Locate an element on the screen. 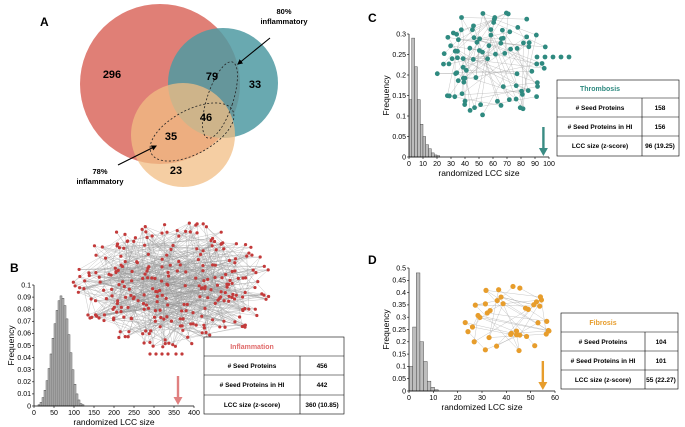 The width and height of the screenshot is (685, 427). x-tick-label: 40 is located at coordinates (465, 164).